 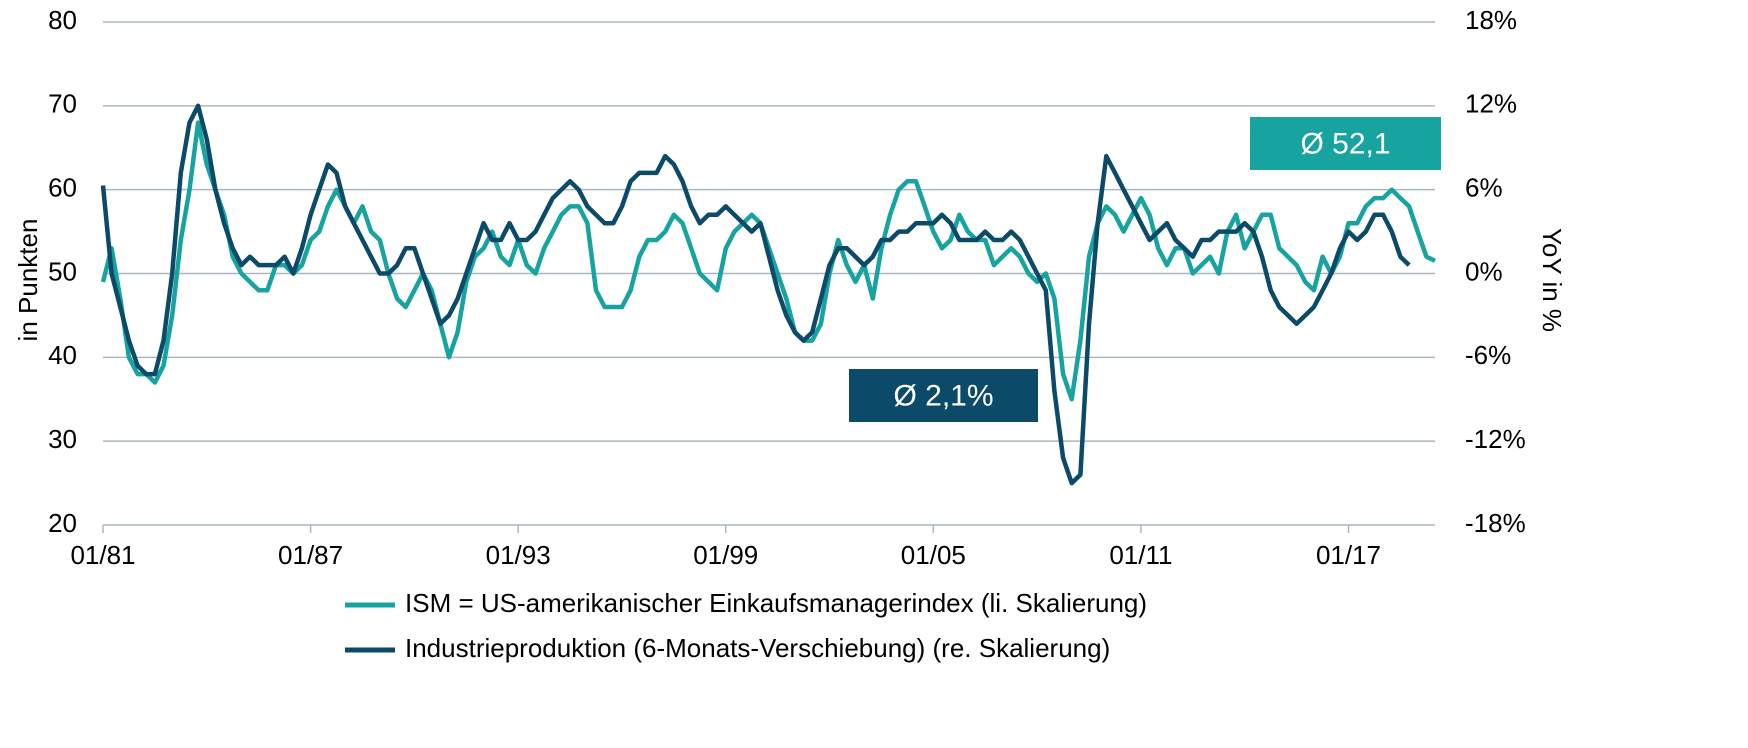 I want to click on y-tick-label: 60, so click(x=62, y=188).